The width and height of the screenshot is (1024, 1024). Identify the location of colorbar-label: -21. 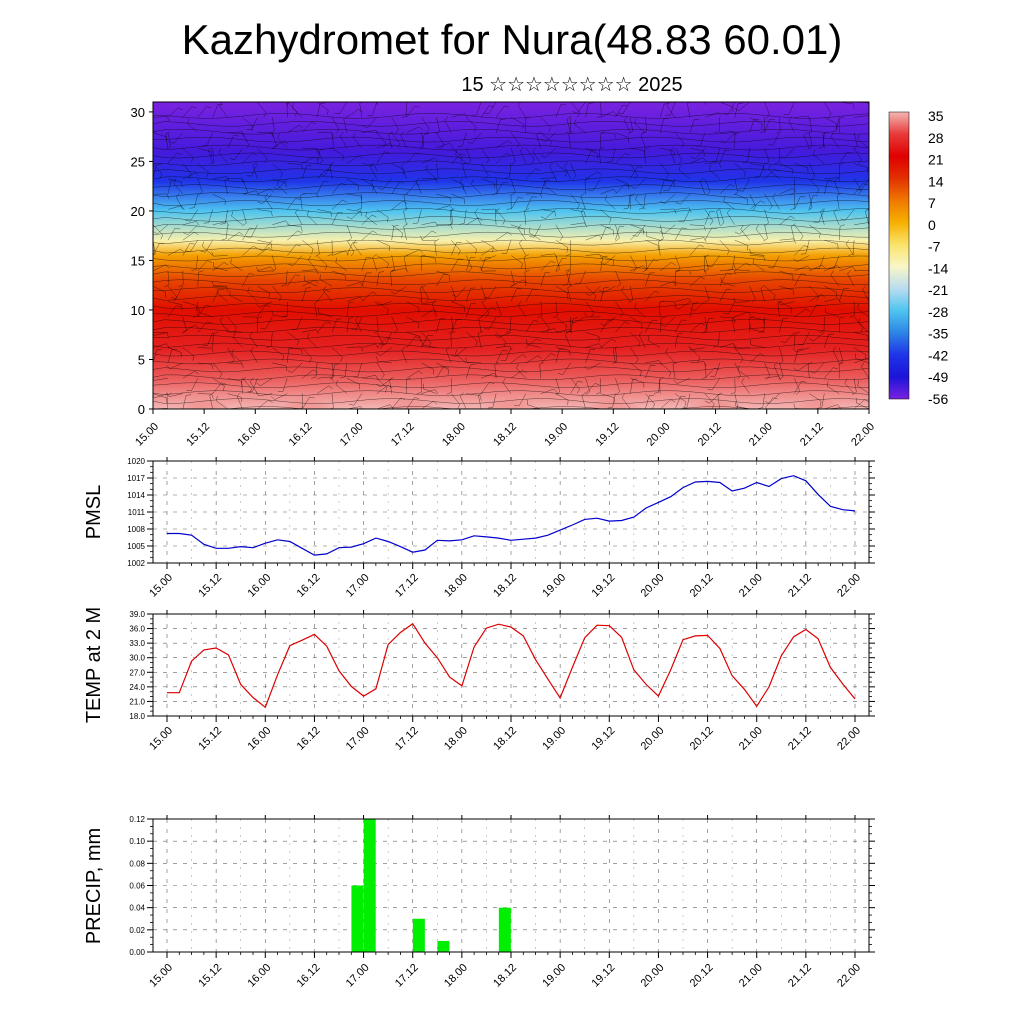
(938, 290).